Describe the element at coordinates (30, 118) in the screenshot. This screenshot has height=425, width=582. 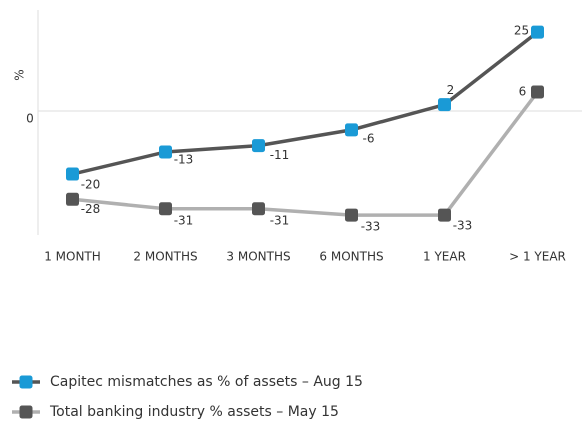
I see `y-tick-label: 0` at that location.